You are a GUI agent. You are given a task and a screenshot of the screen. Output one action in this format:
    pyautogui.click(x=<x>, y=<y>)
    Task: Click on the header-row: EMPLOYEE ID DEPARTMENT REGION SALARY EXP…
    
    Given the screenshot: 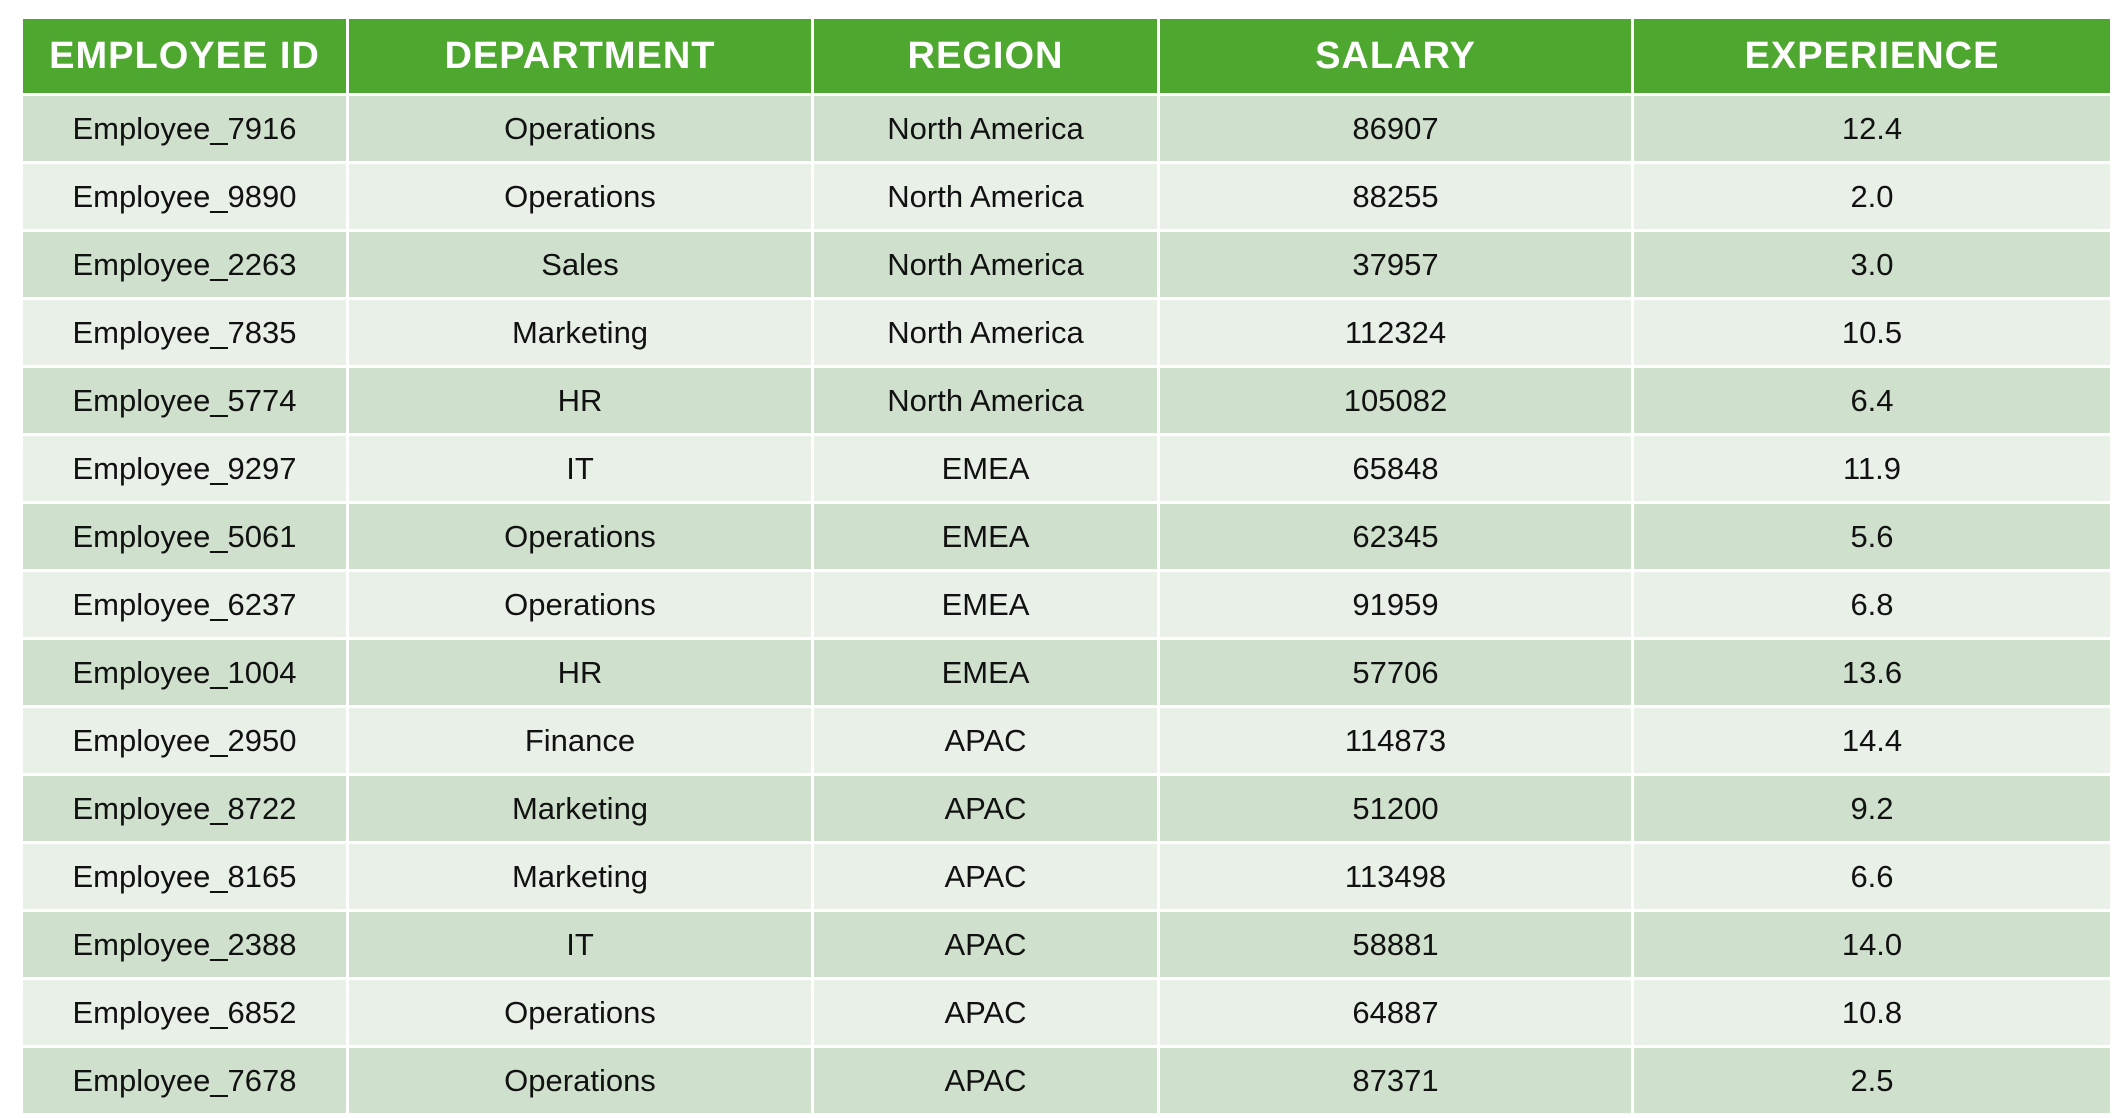 What is the action you would take?
    pyautogui.click(x=1066, y=56)
    